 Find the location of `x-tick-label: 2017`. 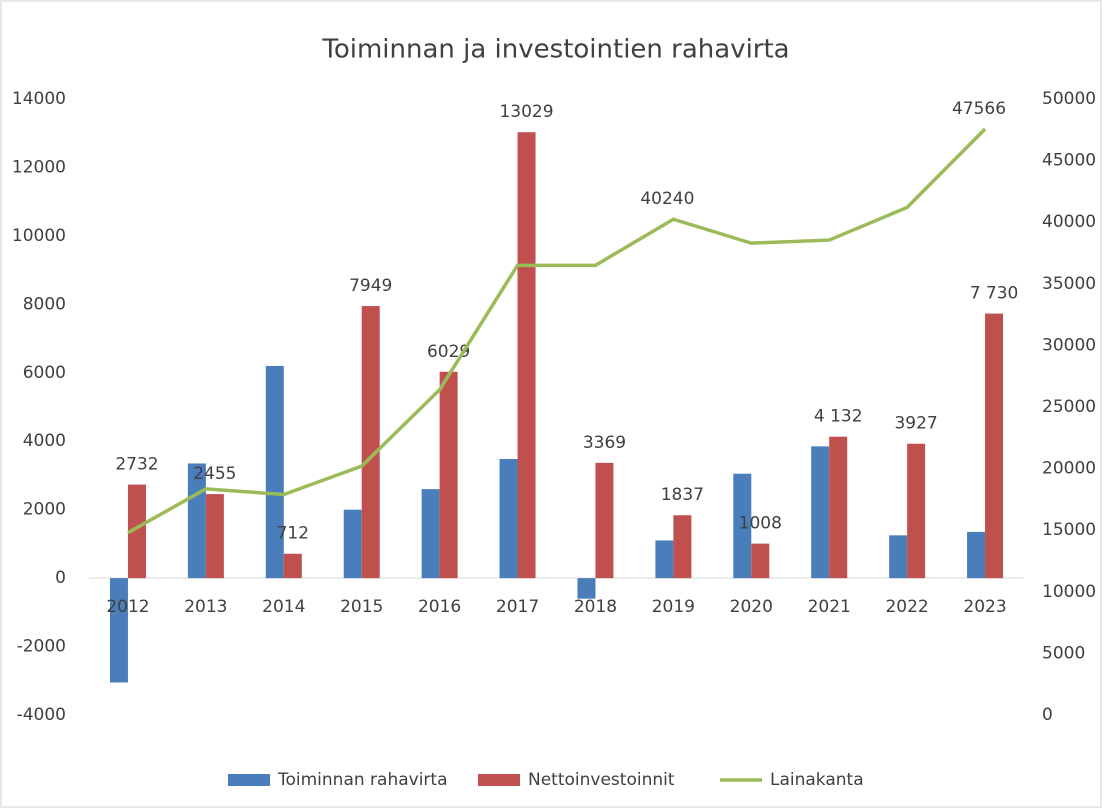

x-tick-label: 2017 is located at coordinates (517, 607).